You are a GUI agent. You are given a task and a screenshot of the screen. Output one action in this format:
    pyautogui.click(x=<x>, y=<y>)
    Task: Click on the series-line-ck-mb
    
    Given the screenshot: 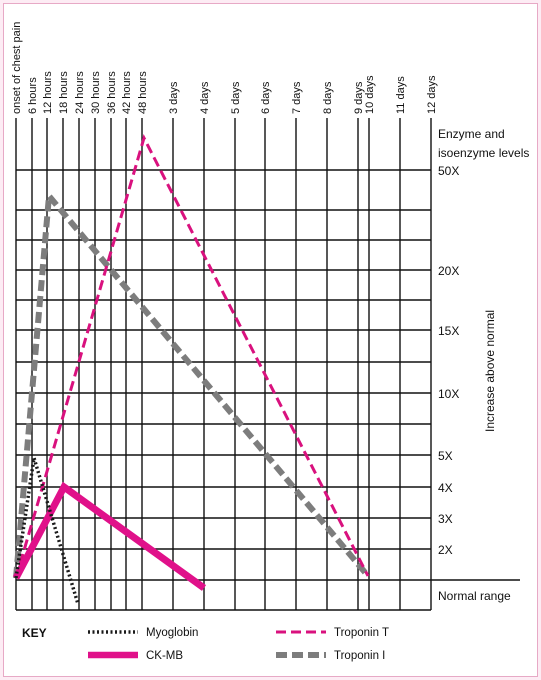 What is the action you would take?
    pyautogui.click(x=109, y=536)
    